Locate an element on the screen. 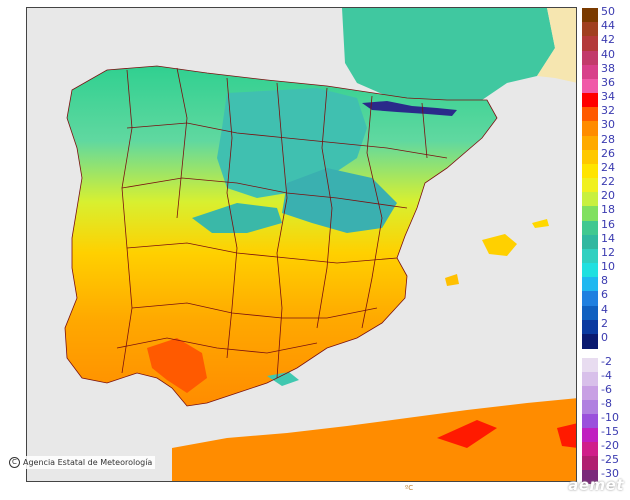 Image resolution: width=630 pixels, height=500 pixels. legend-label: -20 is located at coordinates (610, 445).